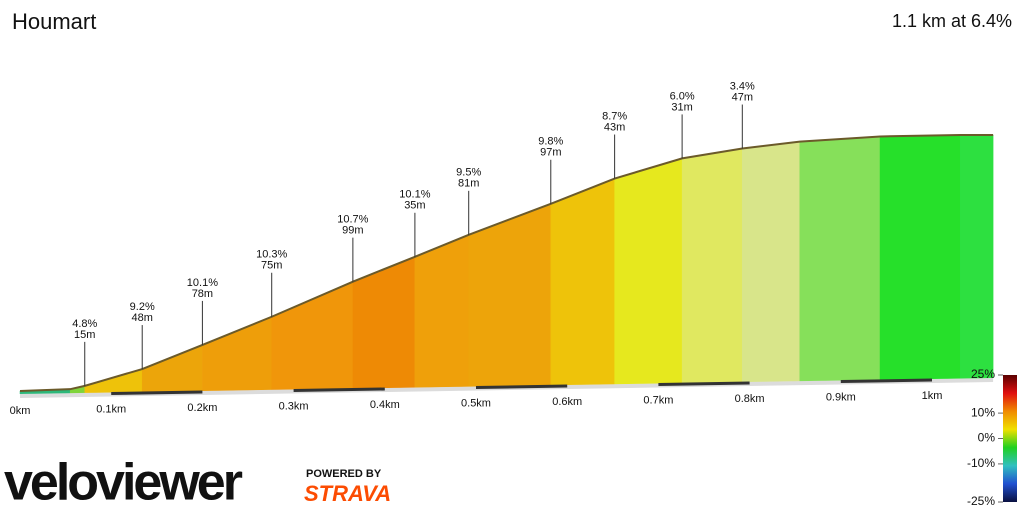 The image size is (1024, 517). Describe the element at coordinates (981, 463) in the screenshot. I see `legend-tick-label: -10%` at that location.